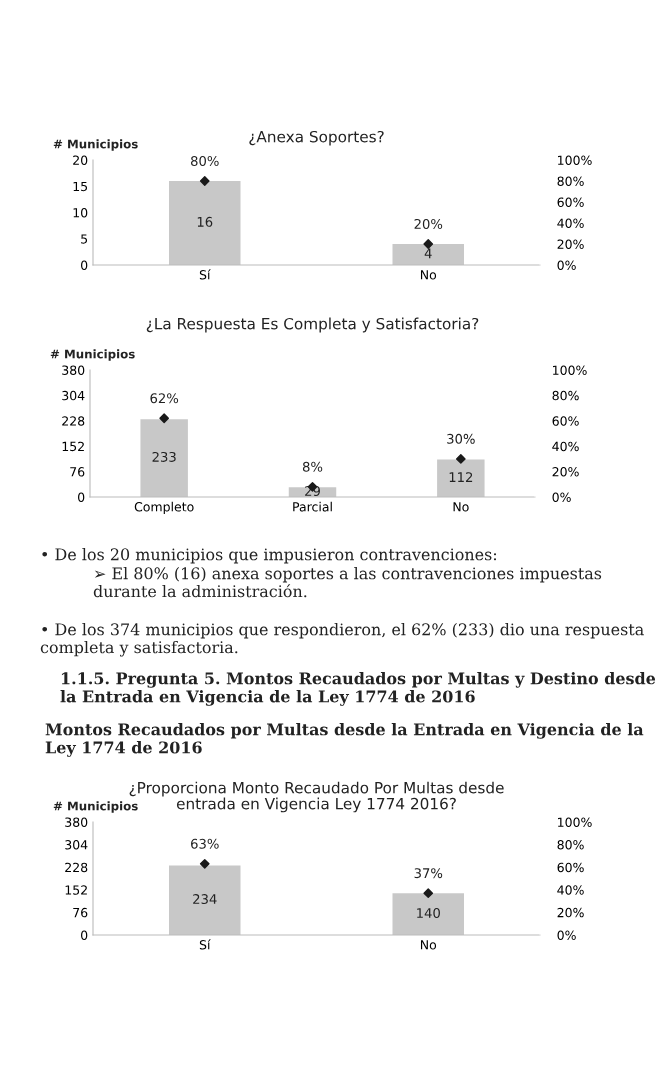 Image resolution: width=660 pixels, height=1079 pixels. Describe the element at coordinates (204, 160) in the screenshot. I see `data-label: 80%` at that location.